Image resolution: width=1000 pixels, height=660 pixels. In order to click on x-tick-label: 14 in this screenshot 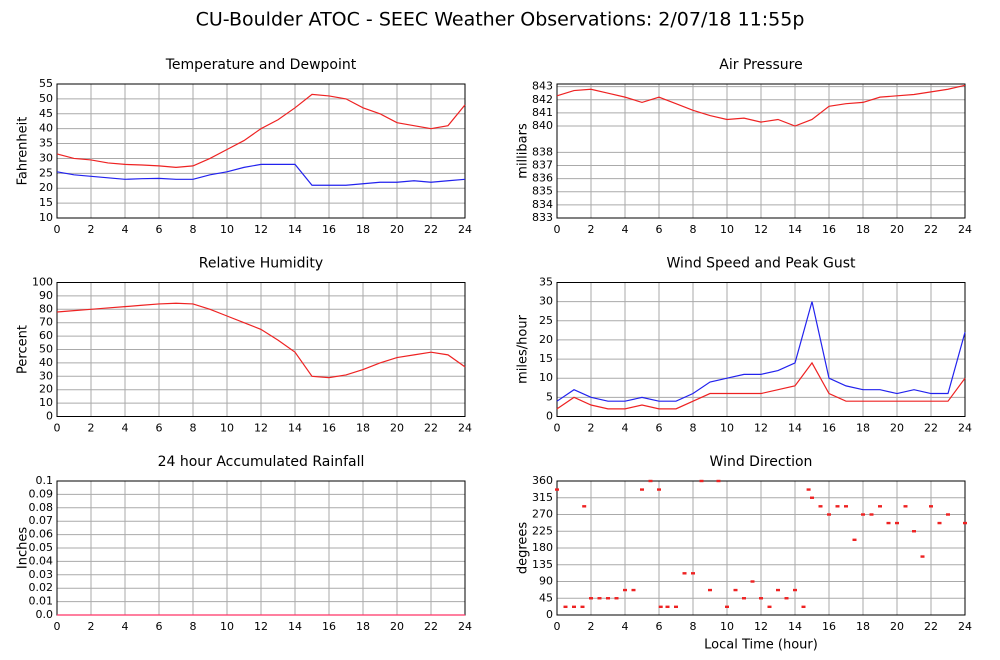, I will do `click(795, 626)`.